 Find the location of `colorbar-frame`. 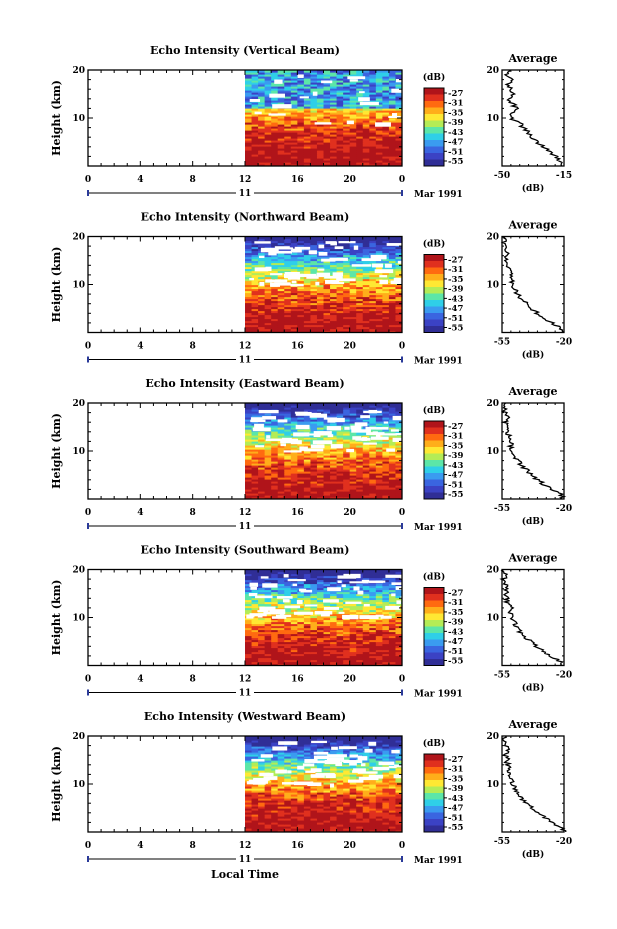

colorbar-frame is located at coordinates (434, 460).